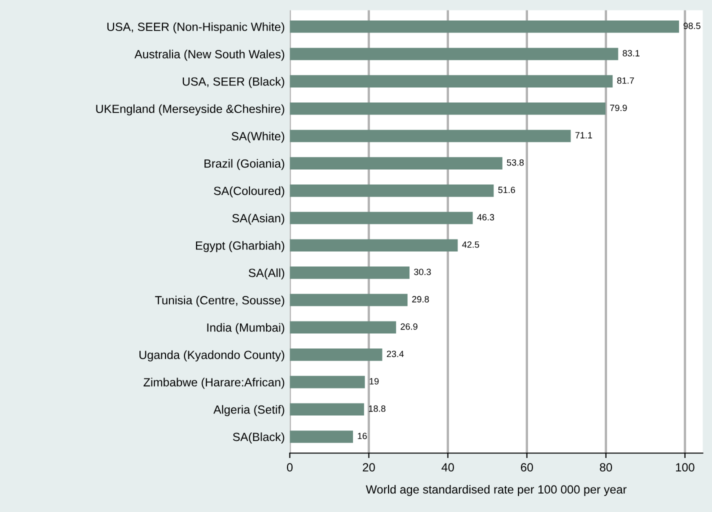 This screenshot has height=512, width=712. Describe the element at coordinates (249, 192) in the screenshot. I see `y-tick-label: SA(Coloured)` at that location.